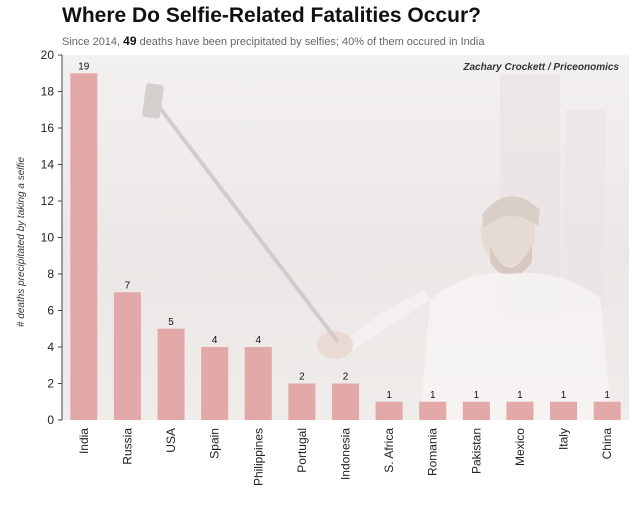 Image resolution: width=640 pixels, height=508 pixels. I want to click on bar-china, so click(607, 410).